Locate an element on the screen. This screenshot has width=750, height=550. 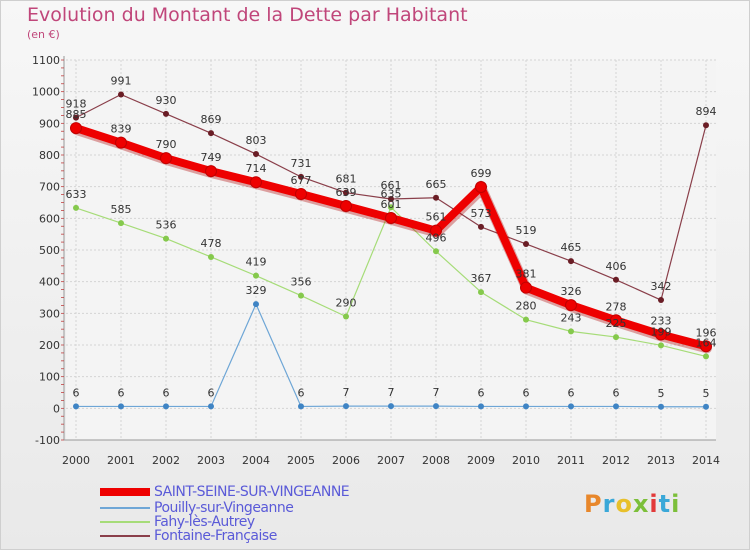
data-label: 930 is located at coordinates (166, 100).